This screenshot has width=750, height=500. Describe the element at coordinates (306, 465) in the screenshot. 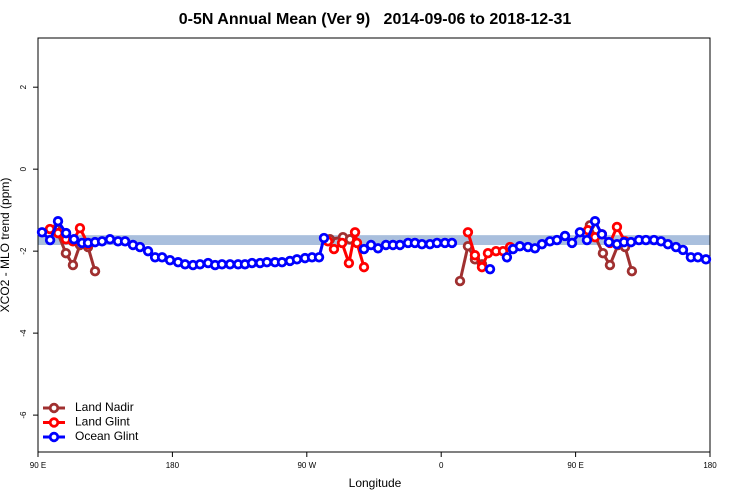

I see `x-tick-label: 90 W` at that location.